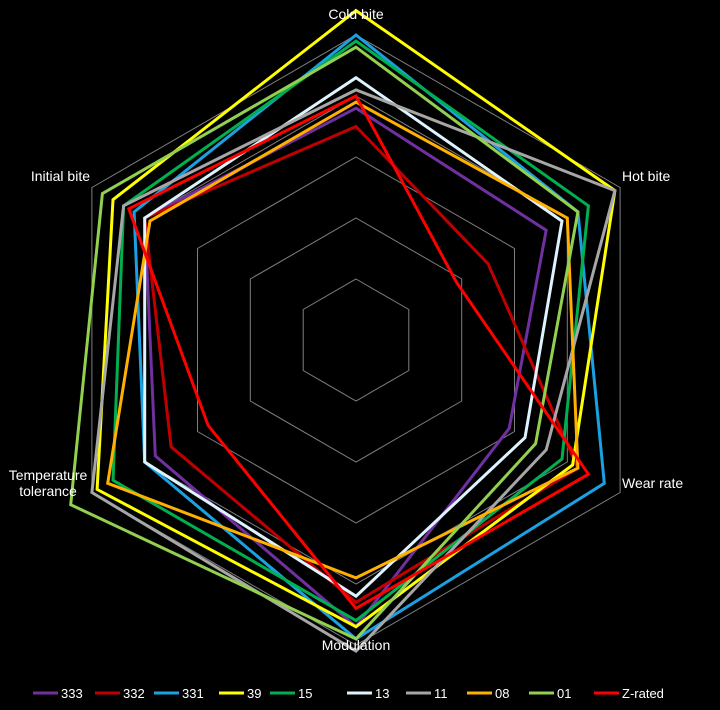 The image size is (720, 710). Describe the element at coordinates (502, 693) in the screenshot. I see `legend-label: 08` at that location.